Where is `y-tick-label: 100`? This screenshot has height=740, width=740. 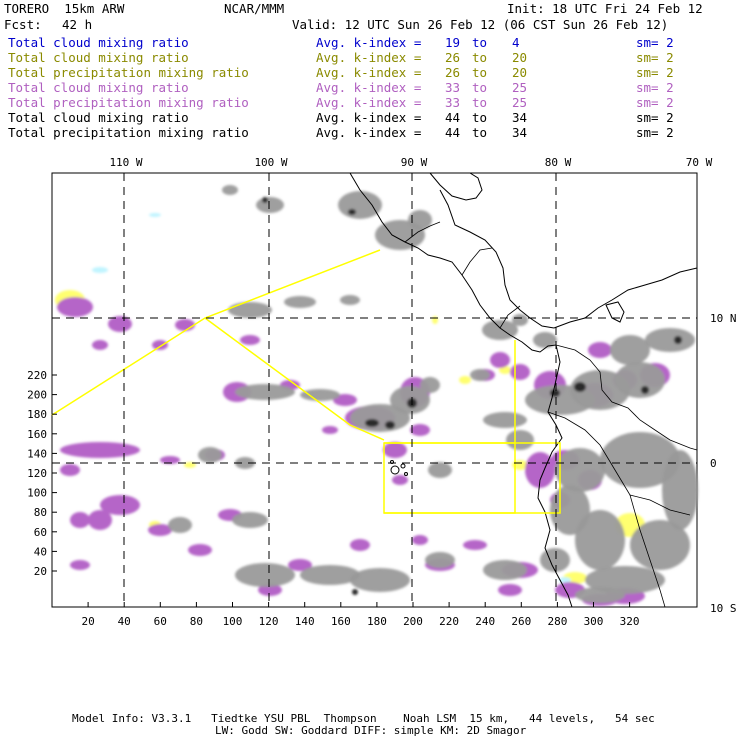
y-tick-label: 100 is located at coordinates (37, 493).